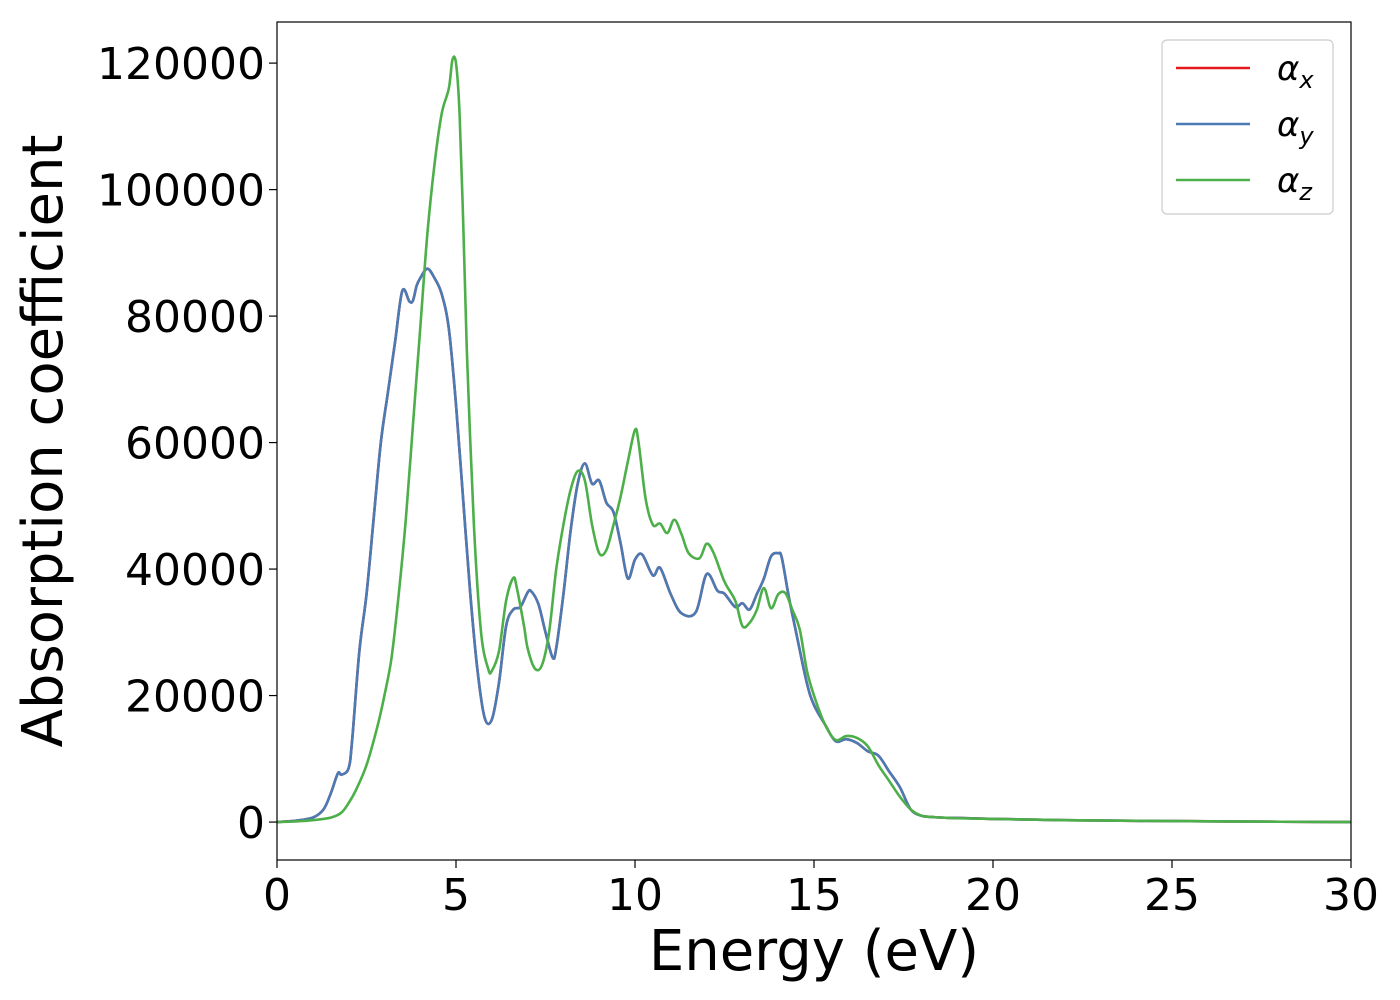 The image size is (1400, 1000). I want to click on y-axis-label: Absorption coefficient, so click(43, 441).